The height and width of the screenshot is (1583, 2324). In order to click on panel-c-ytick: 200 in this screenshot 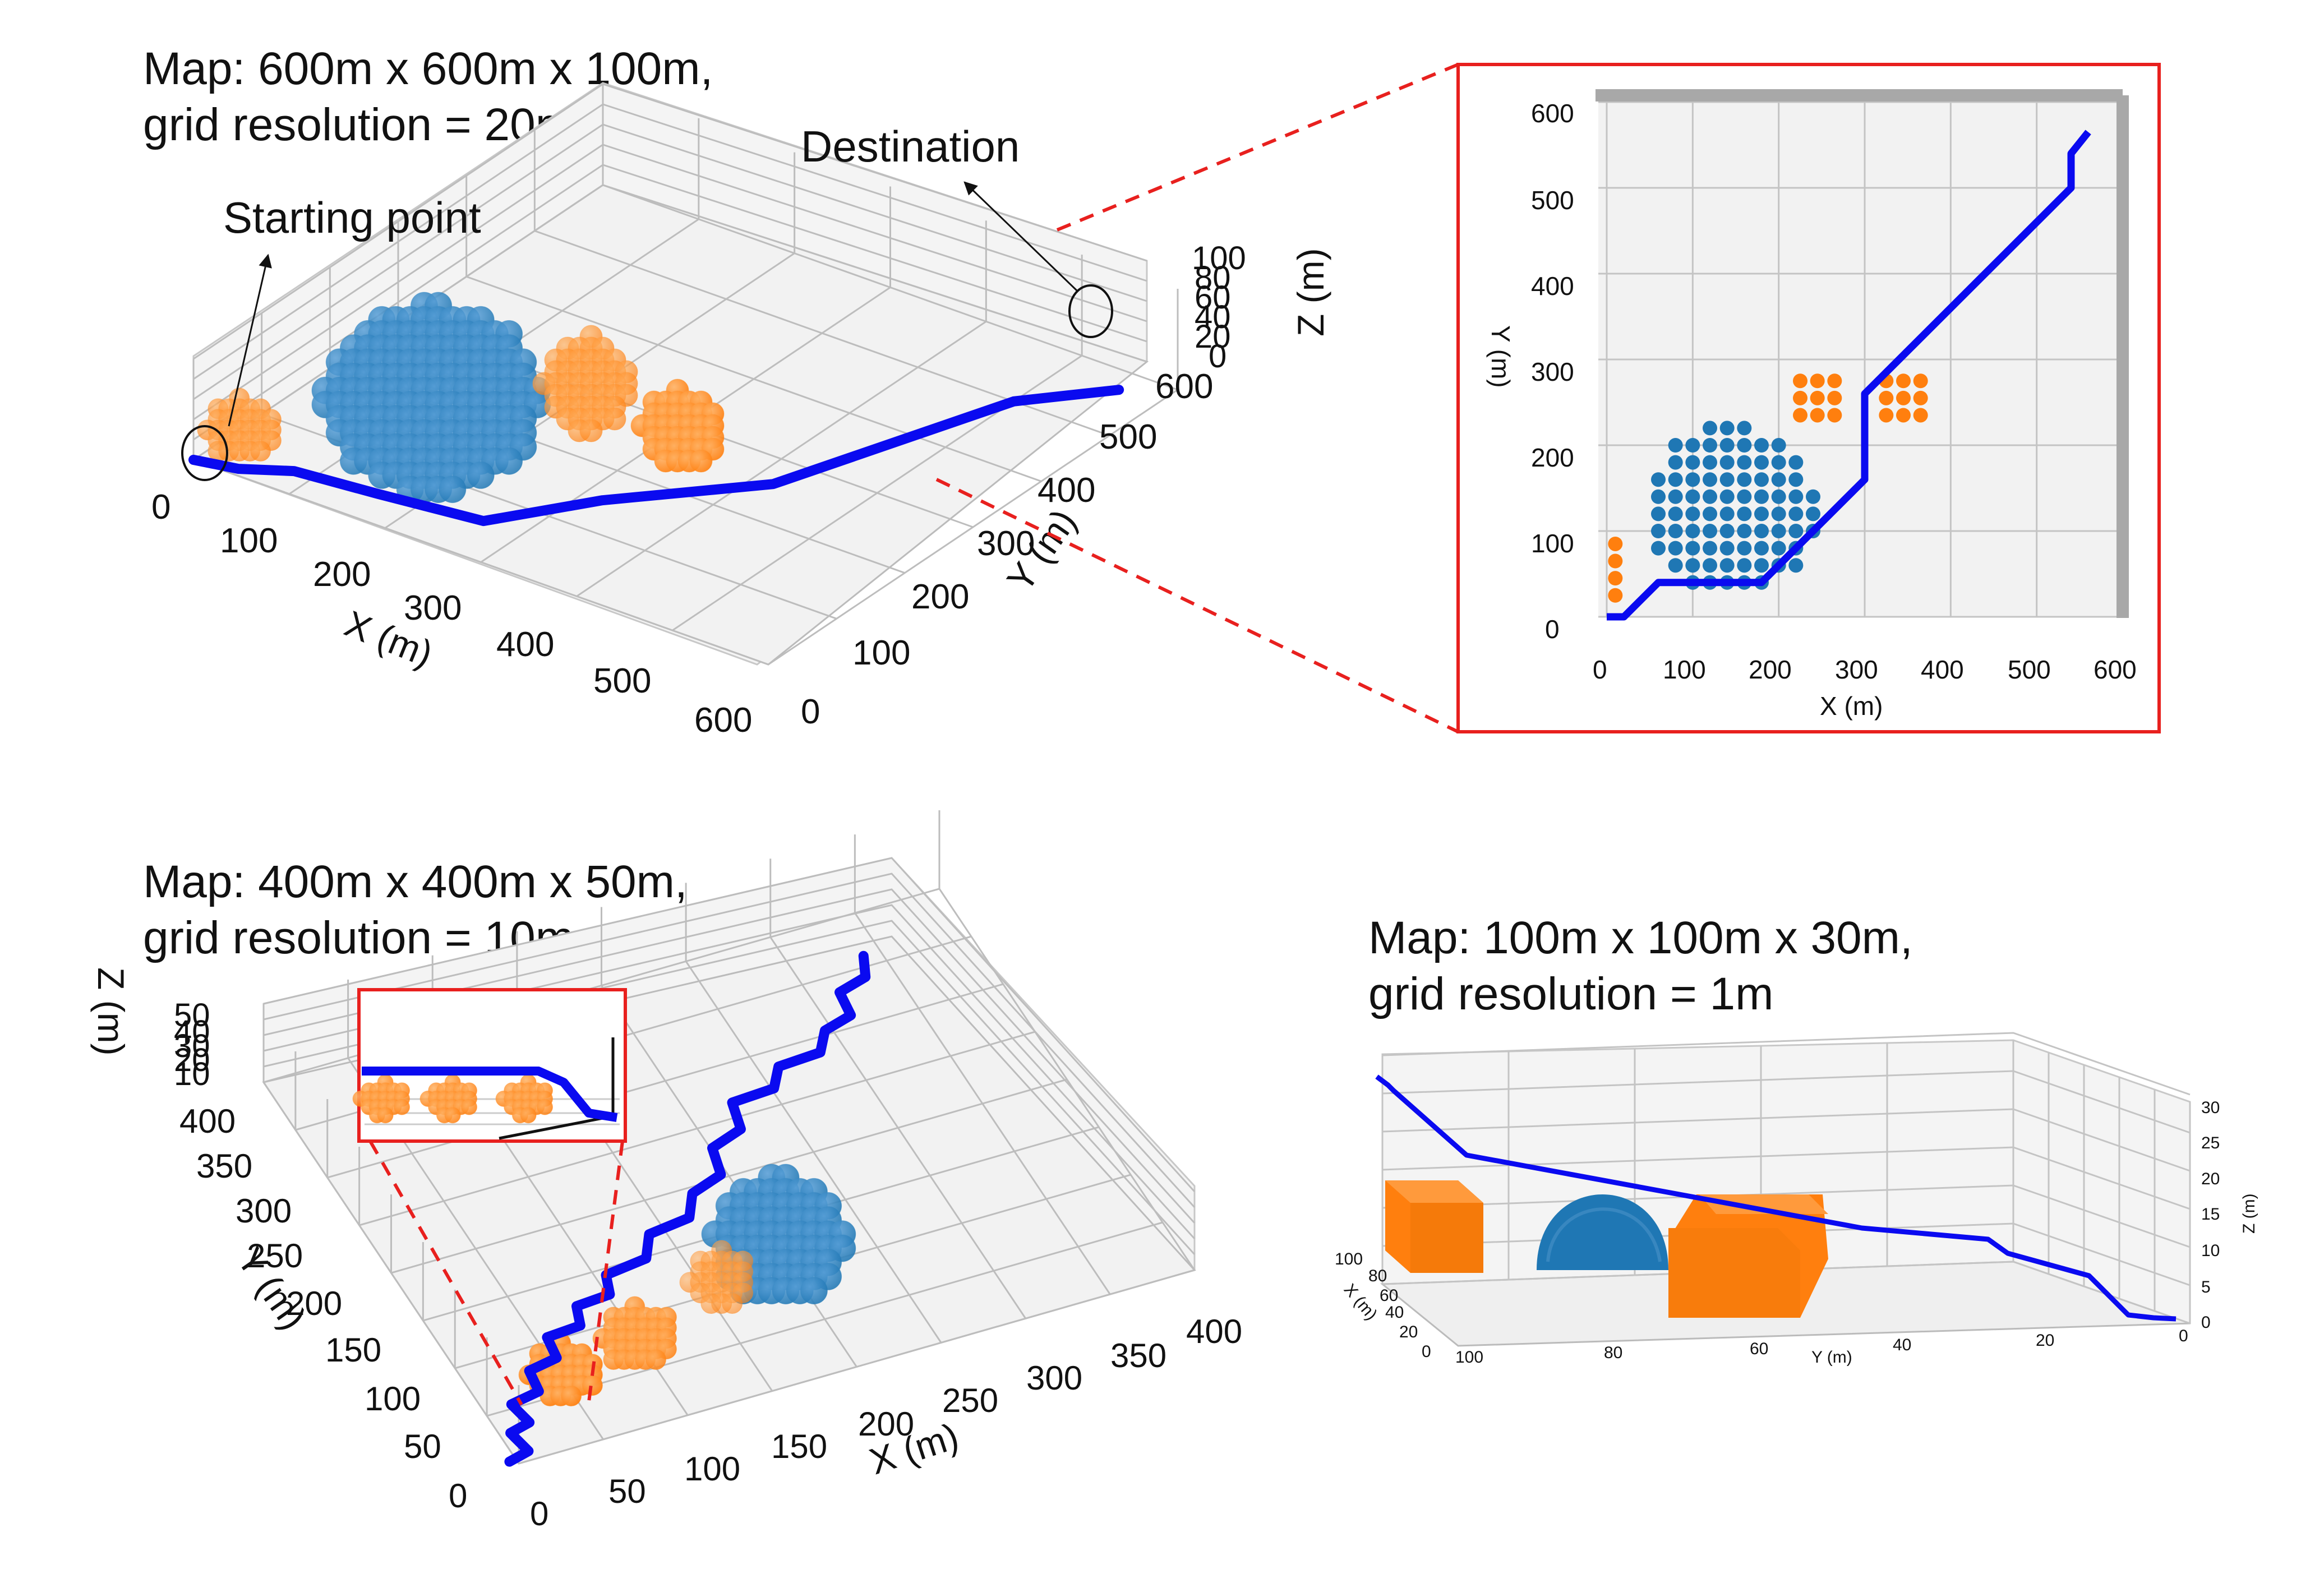, I will do `click(314, 1303)`.